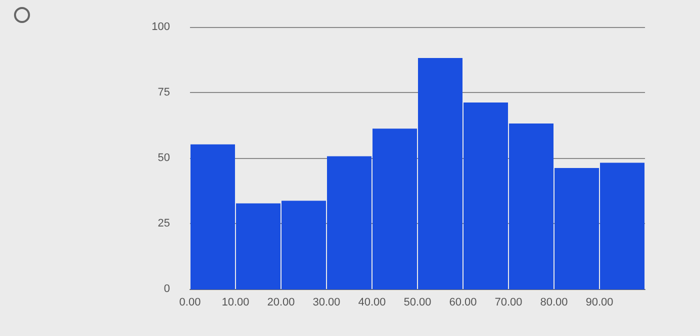  What do you see at coordinates (167, 289) in the screenshot?
I see `y-tick-label: 0` at bounding box center [167, 289].